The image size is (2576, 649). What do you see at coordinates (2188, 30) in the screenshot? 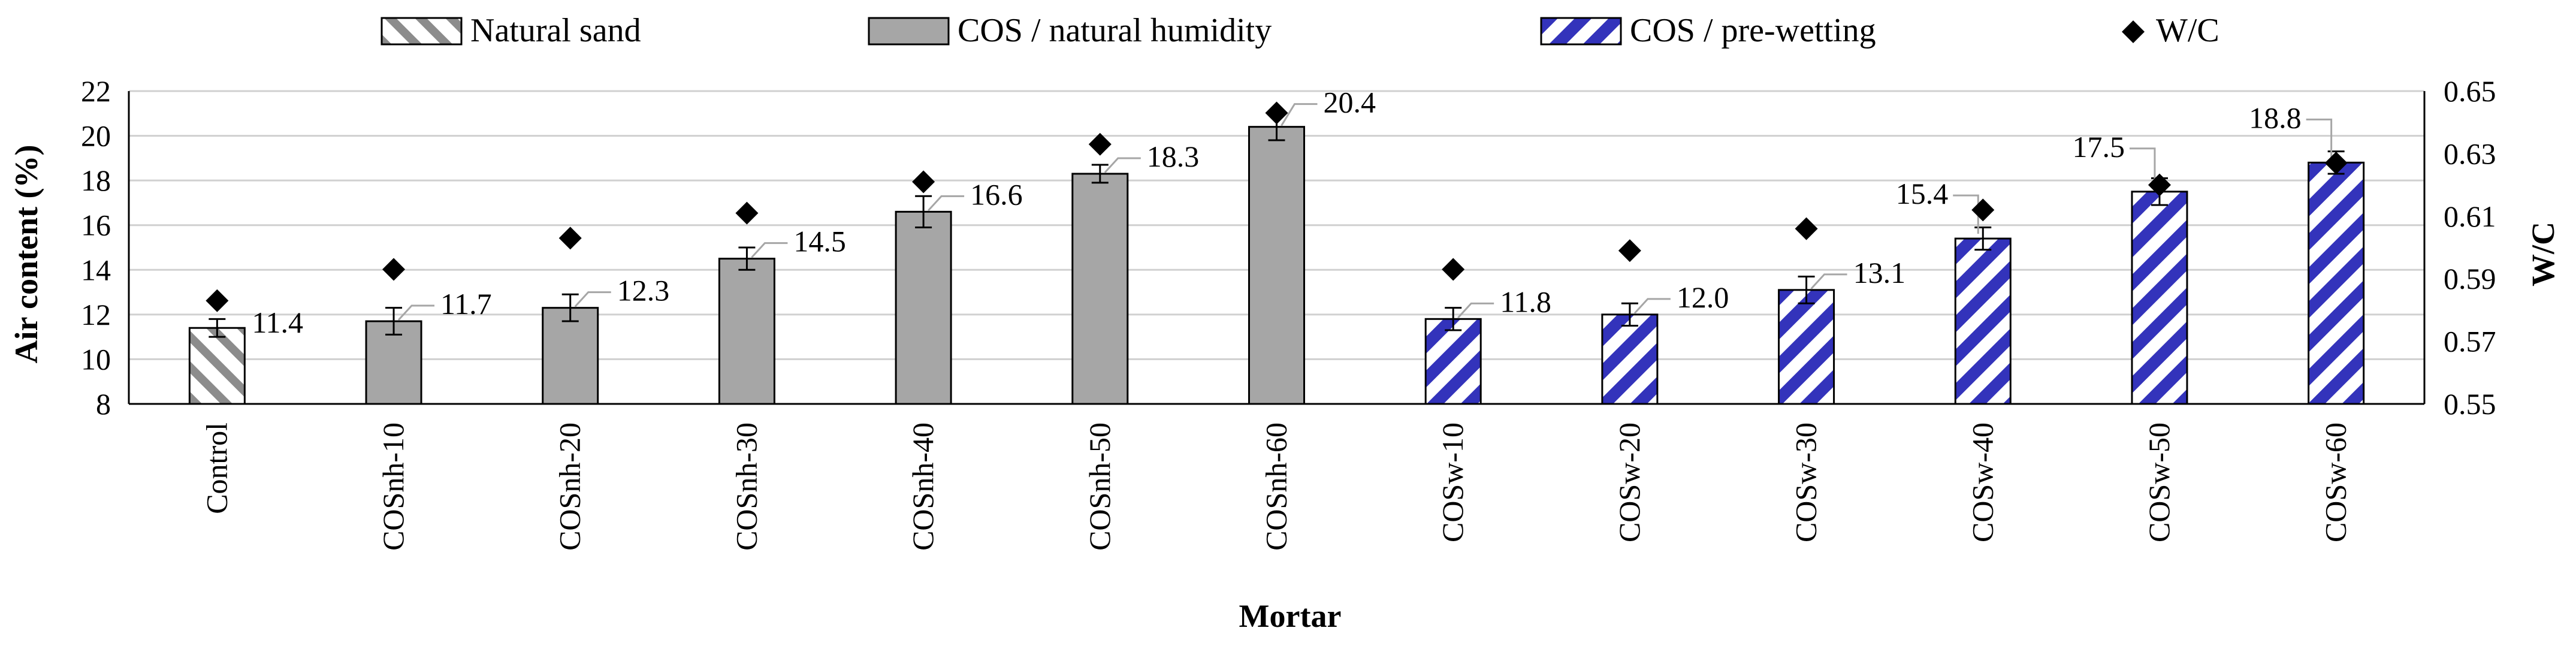
I see `legend-label-wc: W/C` at bounding box center [2188, 30].